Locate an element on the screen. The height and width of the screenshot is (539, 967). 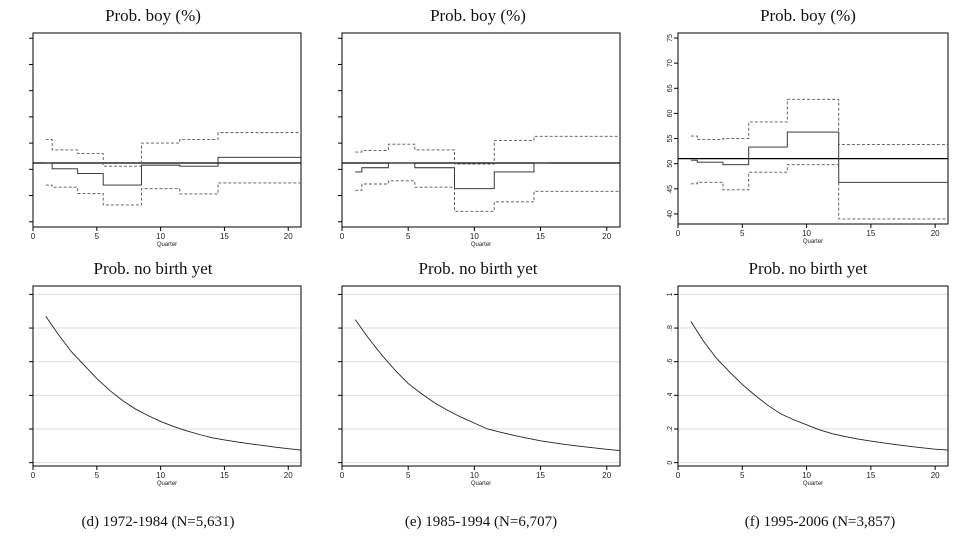
chart-prob-boy-1995-2006: 40 45 50 55 60 65 70 75 0 5 10 15 20 Quarter is located at coordinates (808, 138).